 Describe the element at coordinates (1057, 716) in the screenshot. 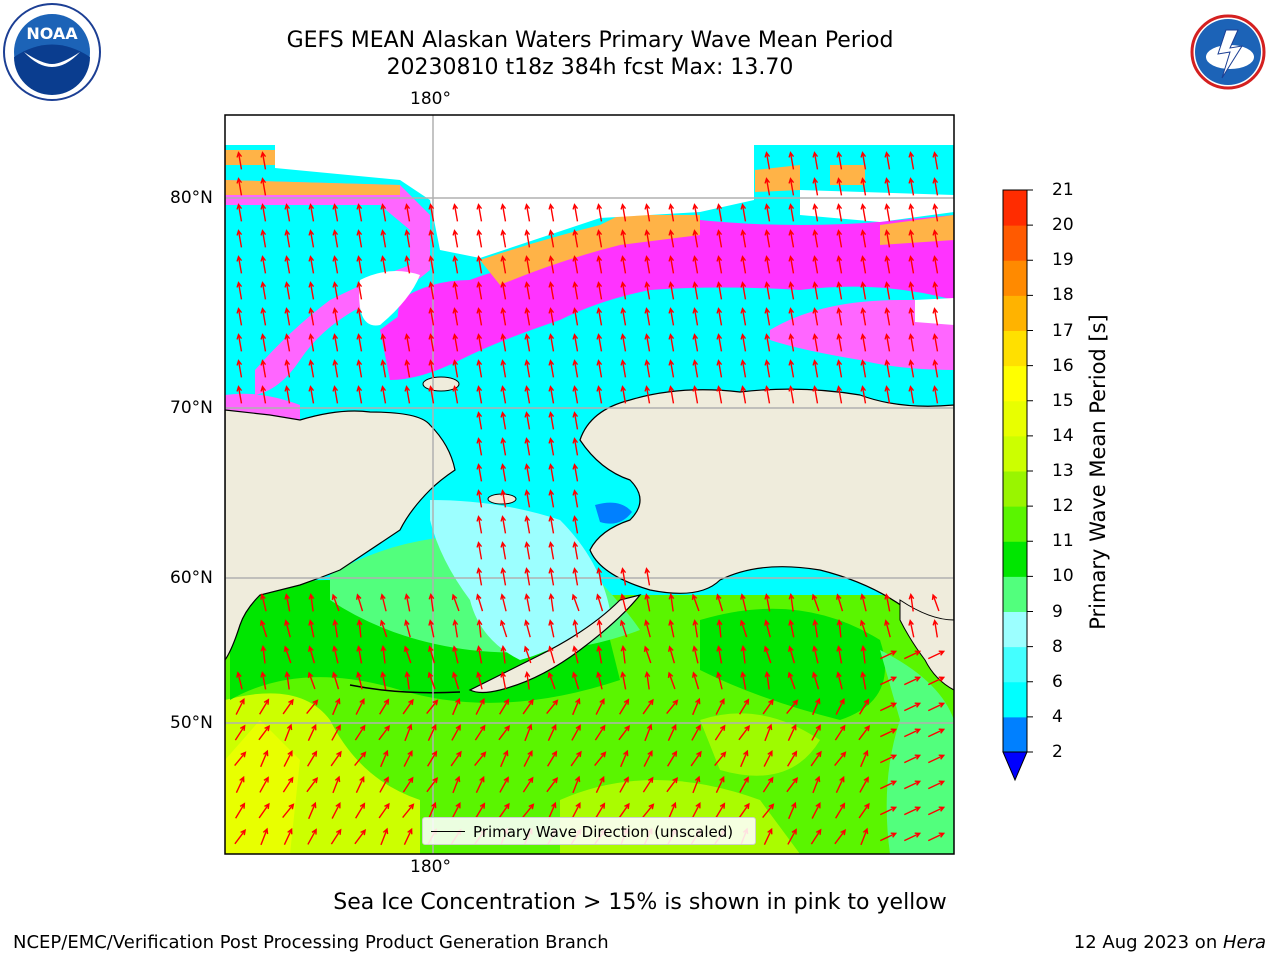

I see `colorbar-tick-label: 4` at that location.